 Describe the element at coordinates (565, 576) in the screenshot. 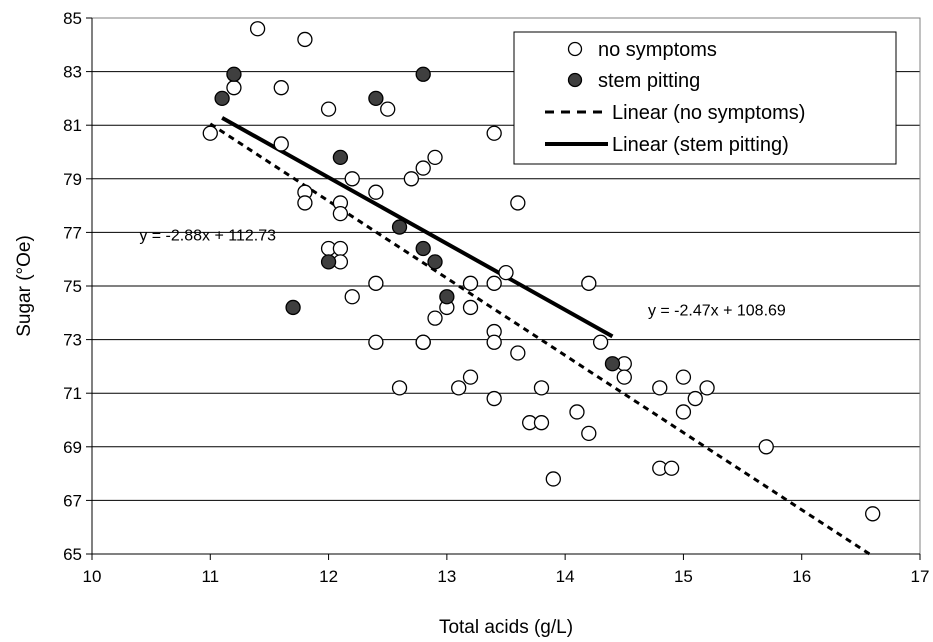

I see `x-tick-label: 14` at that location.